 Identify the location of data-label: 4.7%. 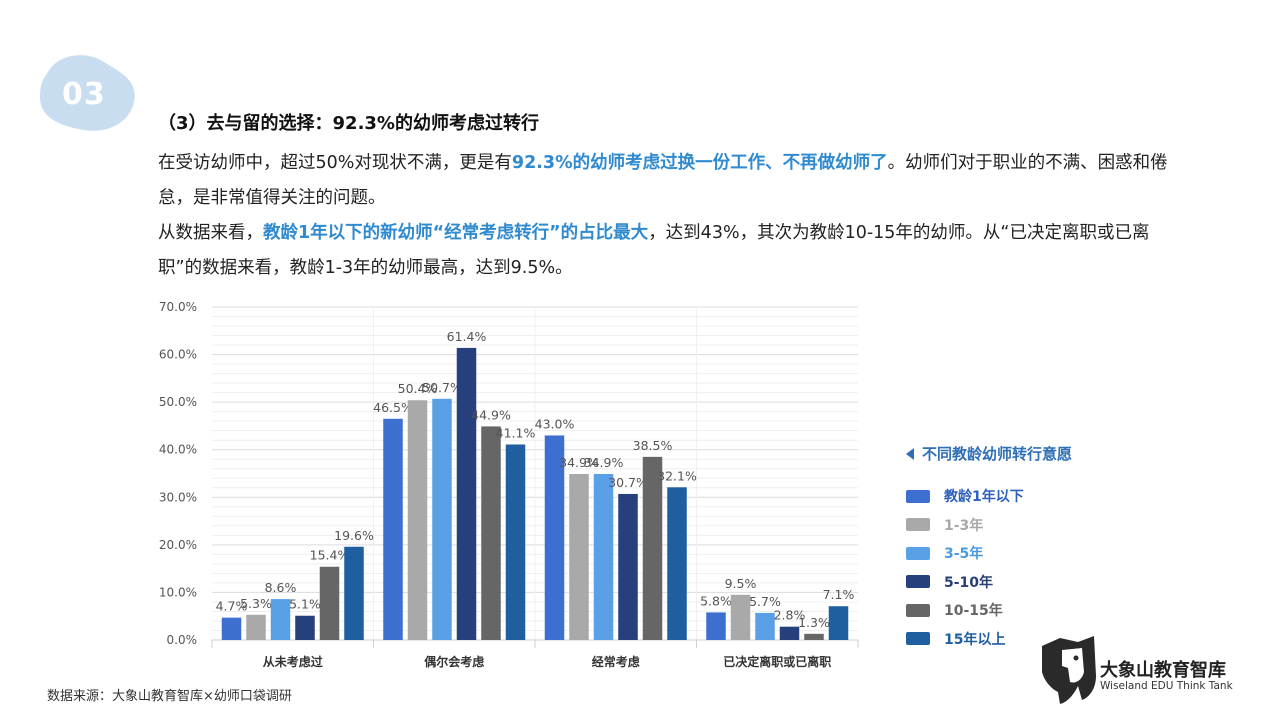
(232, 606).